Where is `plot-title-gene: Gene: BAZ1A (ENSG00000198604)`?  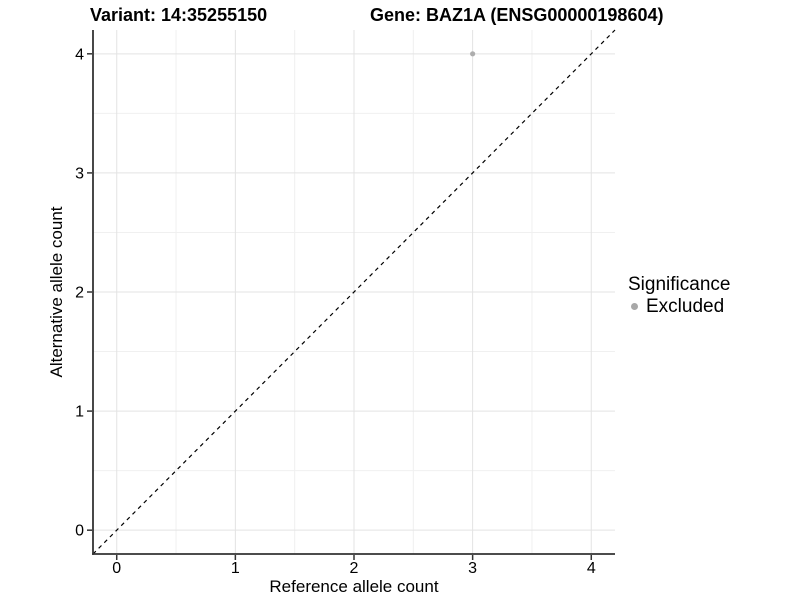
plot-title-gene: Gene: BAZ1A (ENSG00000198604) is located at coordinates (517, 15).